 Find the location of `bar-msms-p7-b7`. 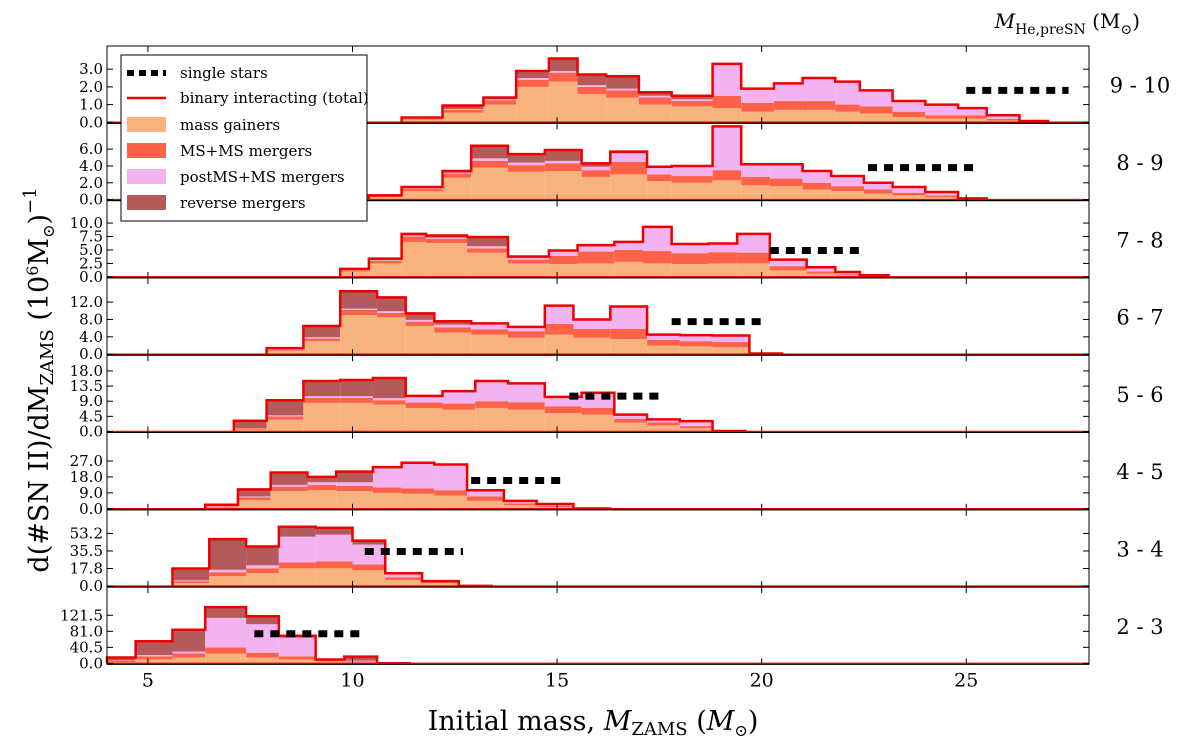

bar-msms-p7-b7 is located at coordinates (361, 662).